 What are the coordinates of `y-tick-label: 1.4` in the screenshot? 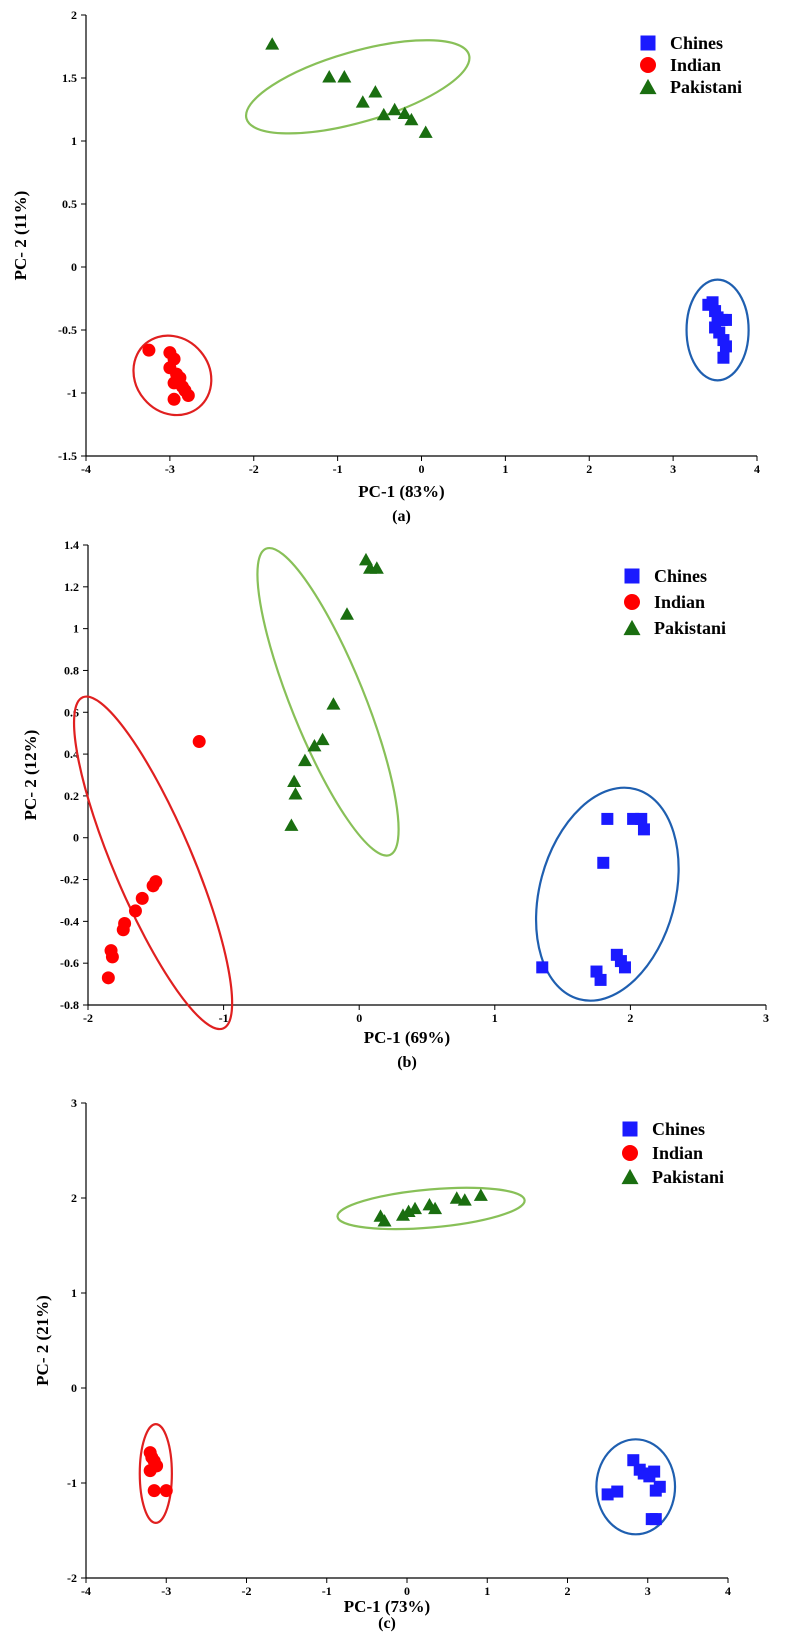 It's located at (71, 545).